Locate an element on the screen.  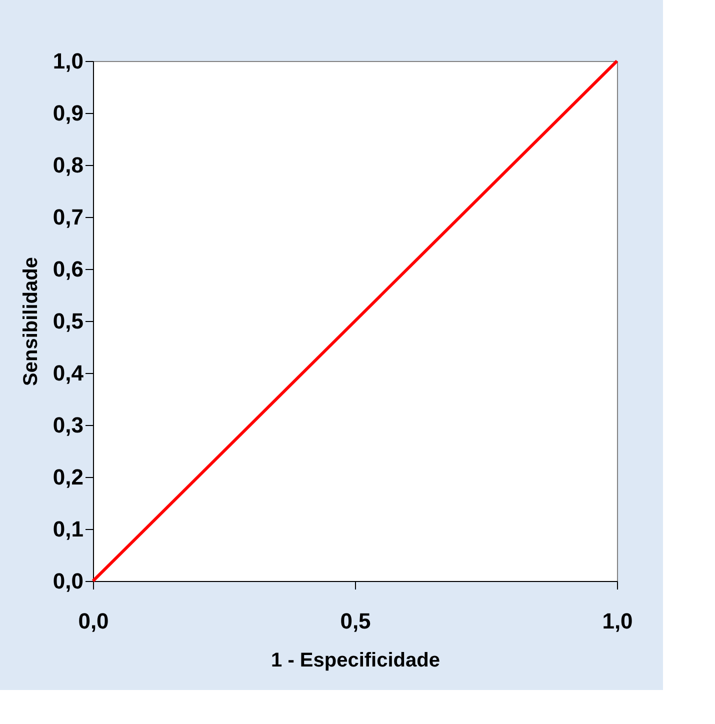
y-tick-label: 0,6 is located at coordinates (68, 269).